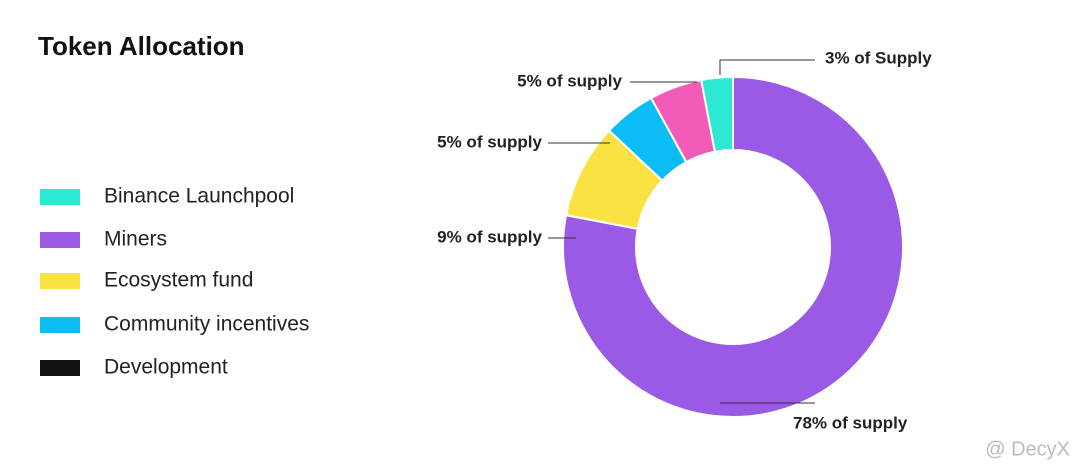  I want to click on value-label: 9% of supply, so click(489, 236).